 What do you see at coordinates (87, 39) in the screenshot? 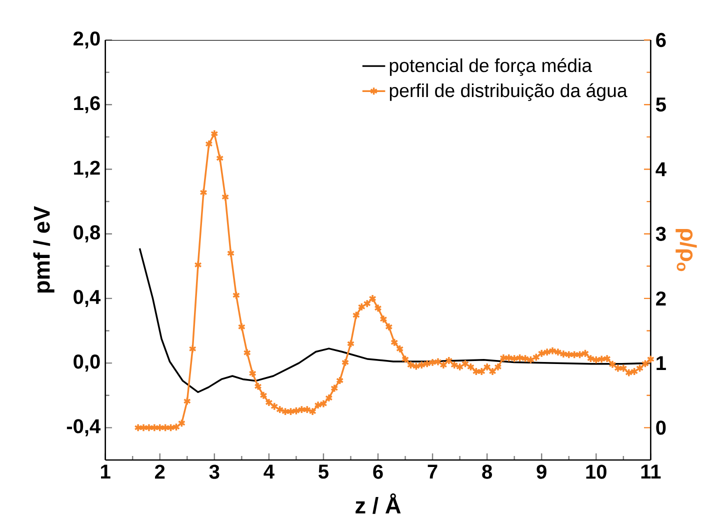
I see `y-tick-label: 2,0` at bounding box center [87, 39].